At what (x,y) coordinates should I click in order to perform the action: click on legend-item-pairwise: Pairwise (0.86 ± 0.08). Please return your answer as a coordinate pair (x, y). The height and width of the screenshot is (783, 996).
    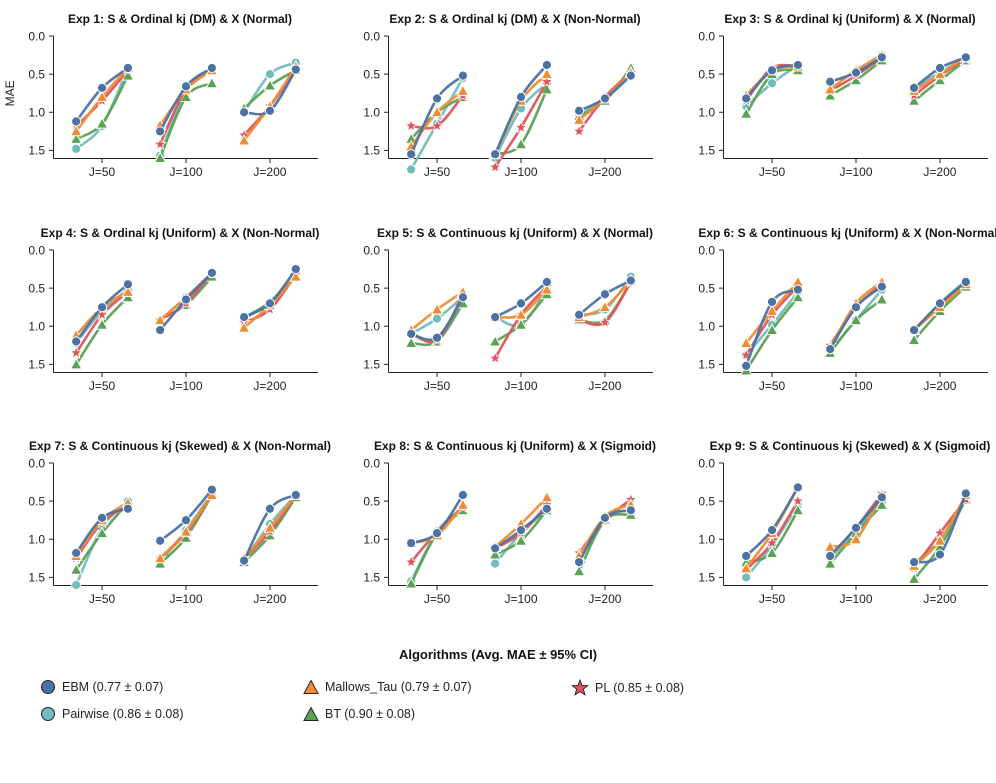
    Looking at the image, I should click on (112, 714).